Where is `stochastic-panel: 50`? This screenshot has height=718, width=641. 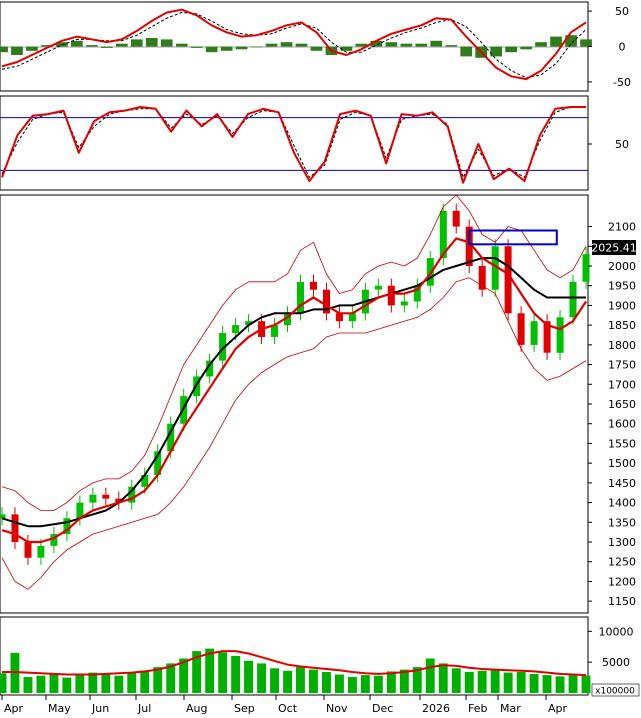 stochastic-panel: 50 is located at coordinates (314, 143).